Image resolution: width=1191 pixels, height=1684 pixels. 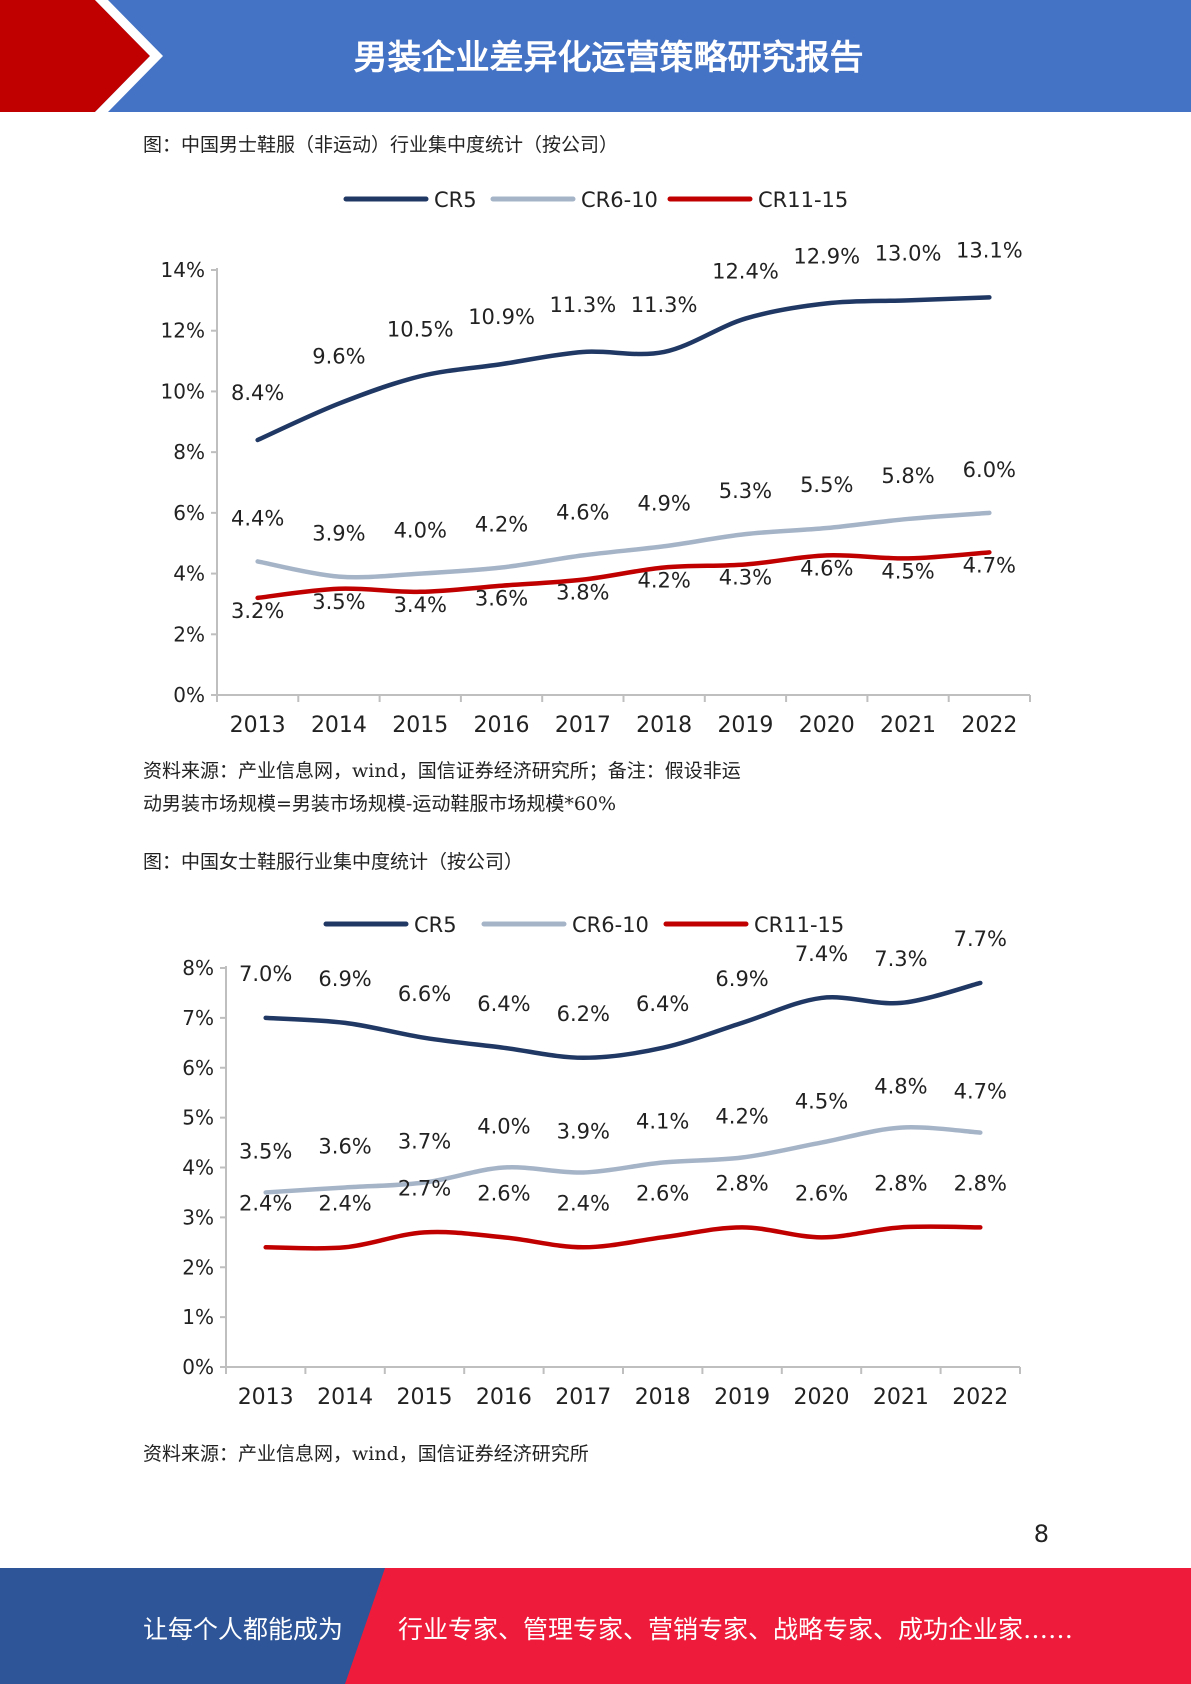 I want to click on data-label: 3.9%, so click(x=583, y=1131).